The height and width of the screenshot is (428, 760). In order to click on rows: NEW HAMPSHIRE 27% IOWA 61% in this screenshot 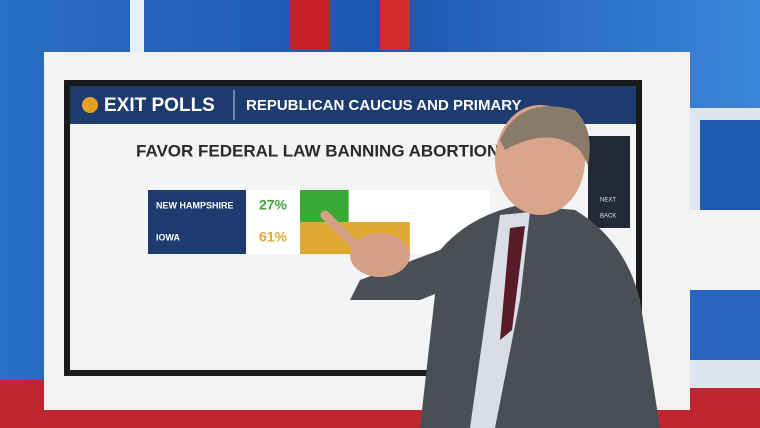, I will do `click(319, 222)`.